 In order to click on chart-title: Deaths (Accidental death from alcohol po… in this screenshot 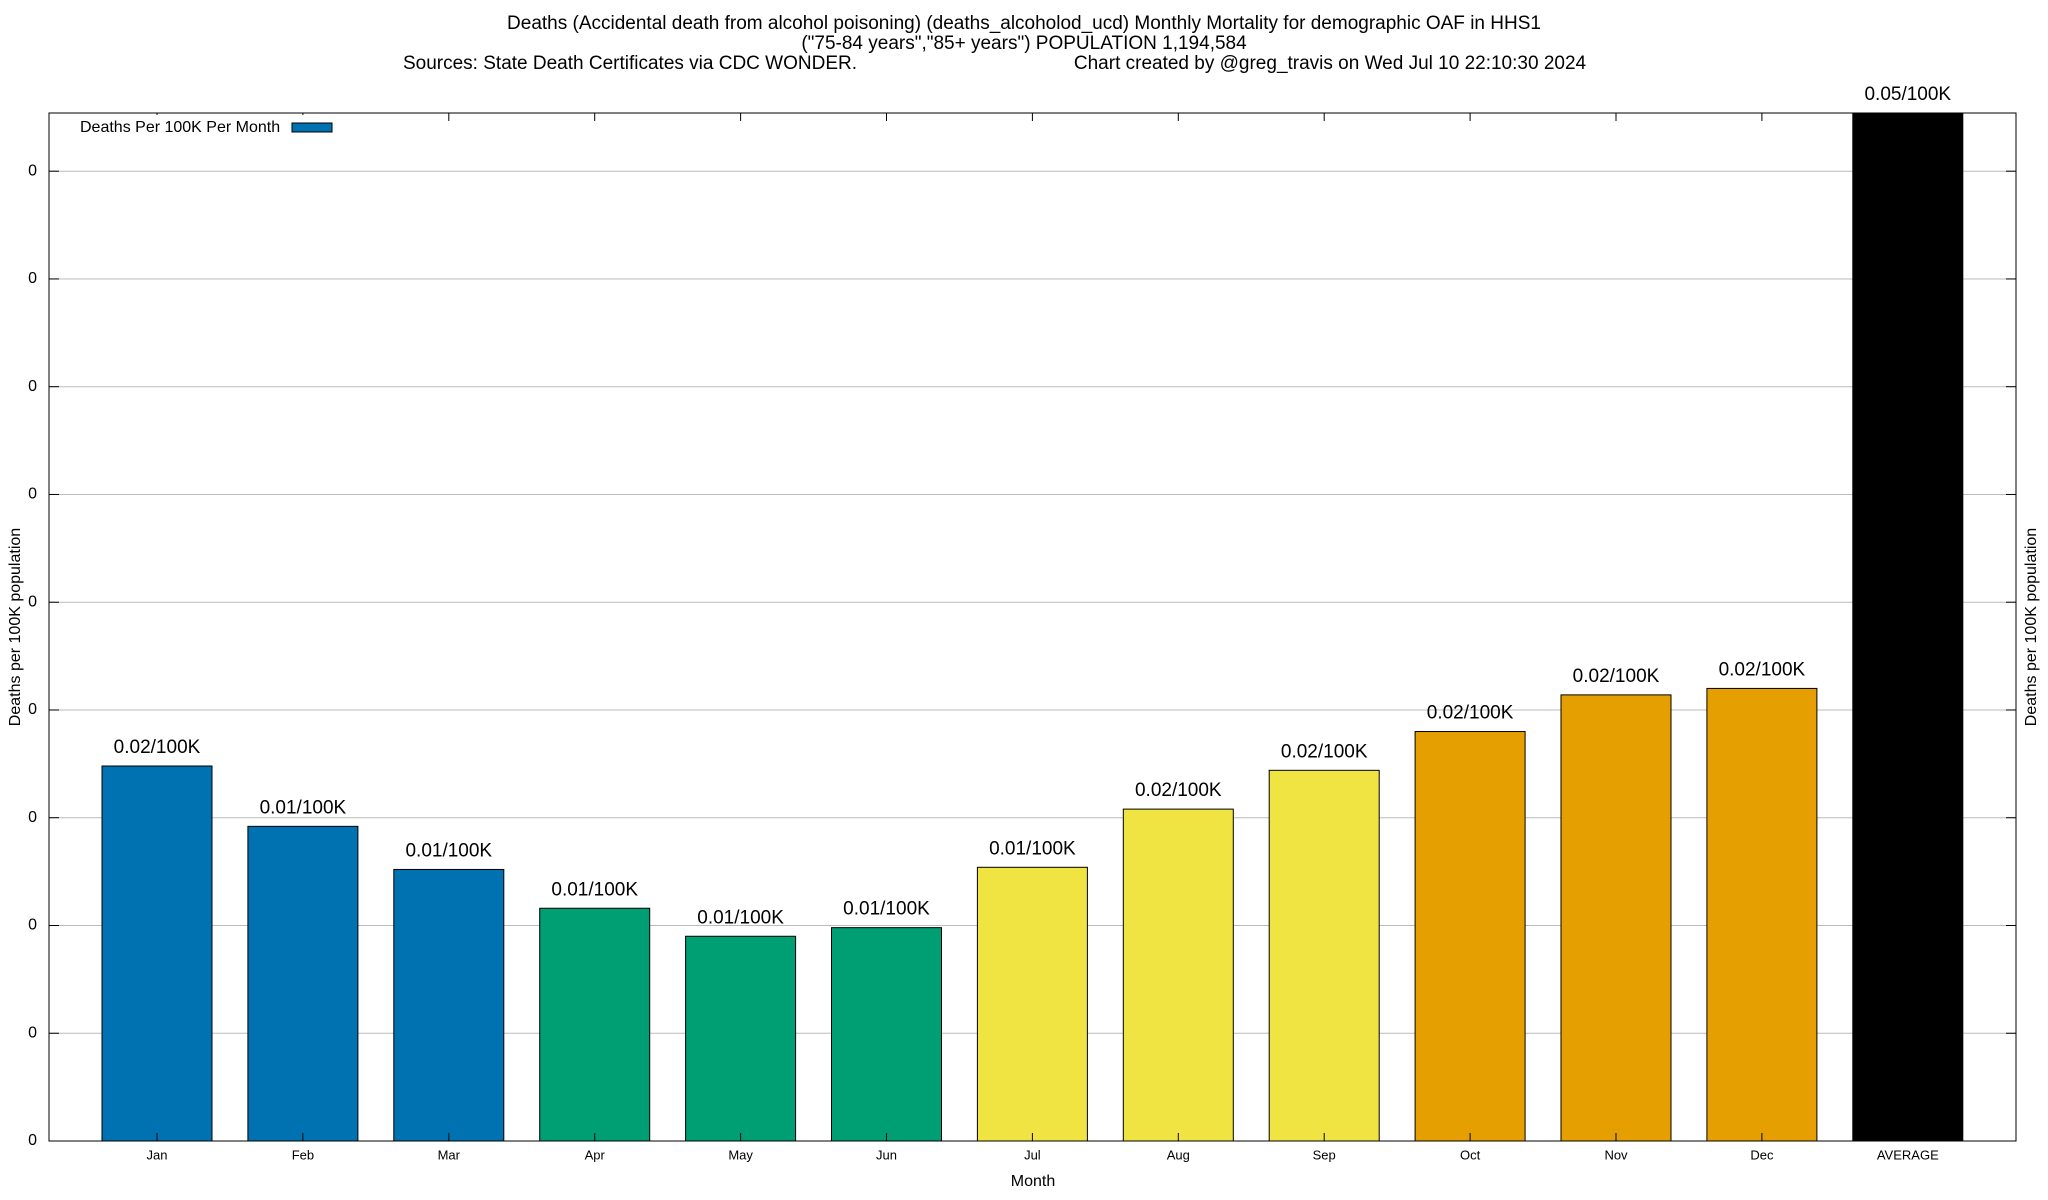, I will do `click(1024, 23)`.